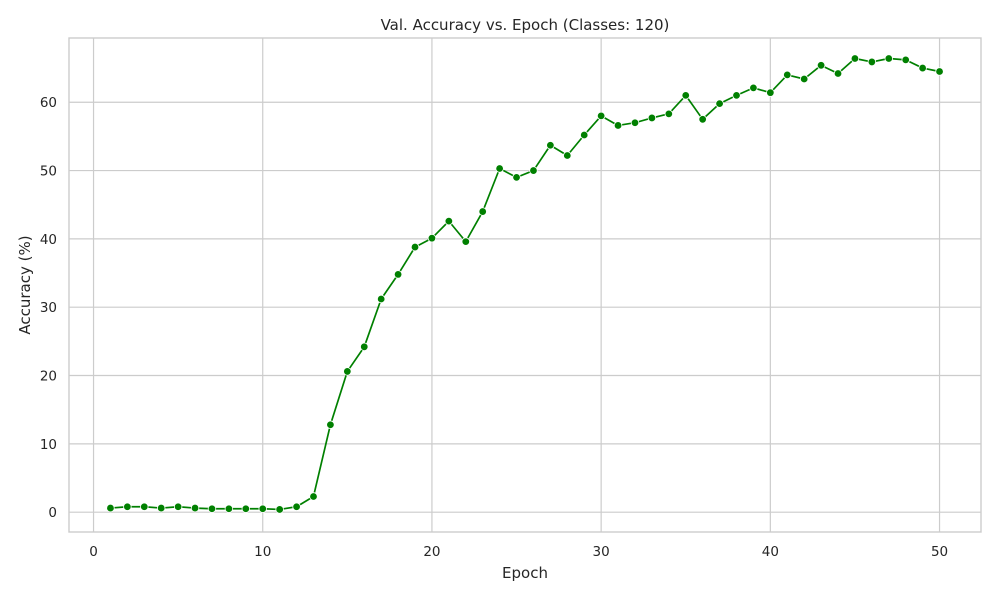  Describe the element at coordinates (518, 552) in the screenshot. I see `x-ticks: 0 10 20 30 40 50` at that location.